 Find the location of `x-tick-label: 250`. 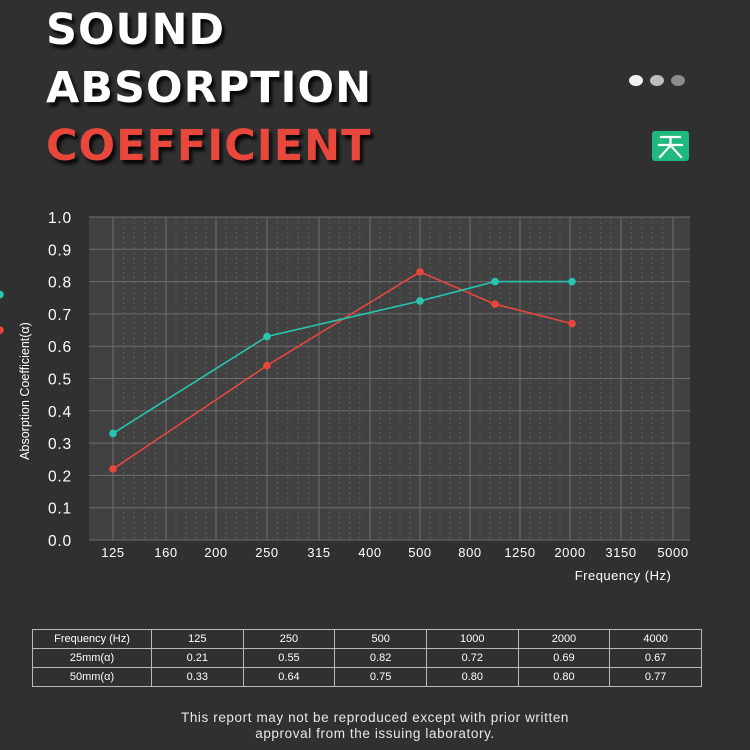

x-tick-label: 250 is located at coordinates (267, 552).